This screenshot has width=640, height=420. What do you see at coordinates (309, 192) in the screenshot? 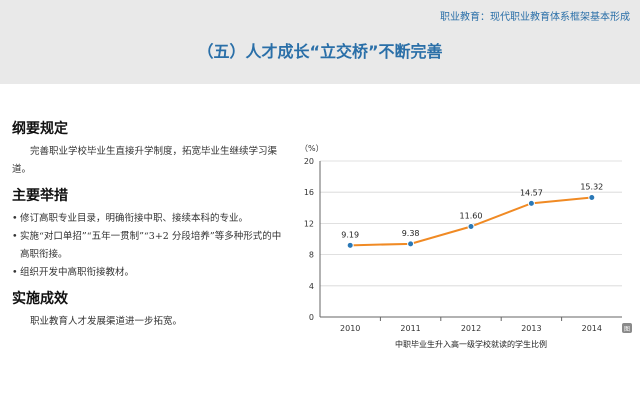
I see `y-tick-label: 16` at bounding box center [309, 192].